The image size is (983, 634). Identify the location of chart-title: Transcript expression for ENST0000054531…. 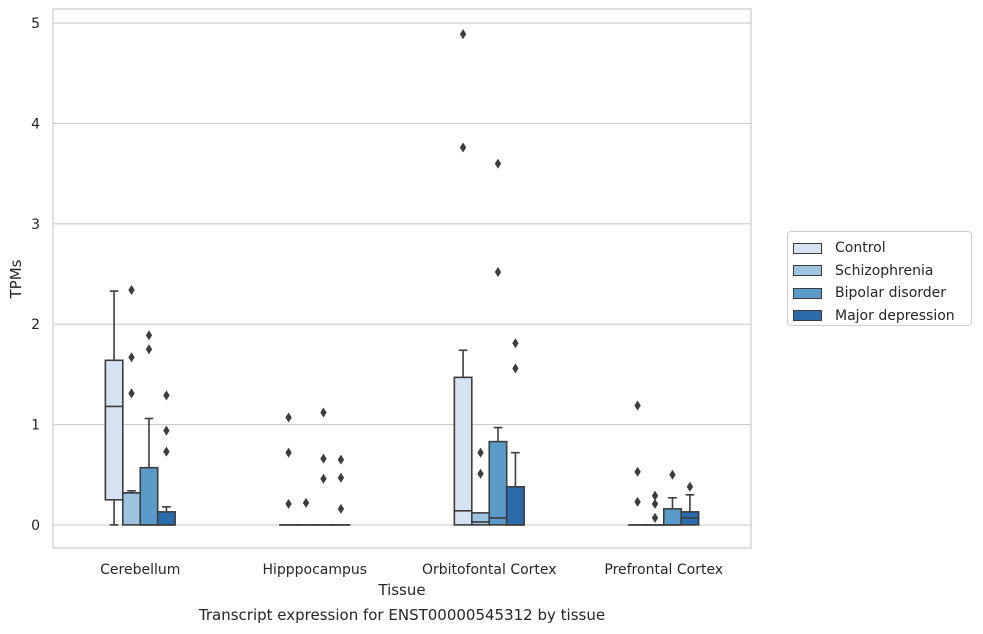
(402, 615).